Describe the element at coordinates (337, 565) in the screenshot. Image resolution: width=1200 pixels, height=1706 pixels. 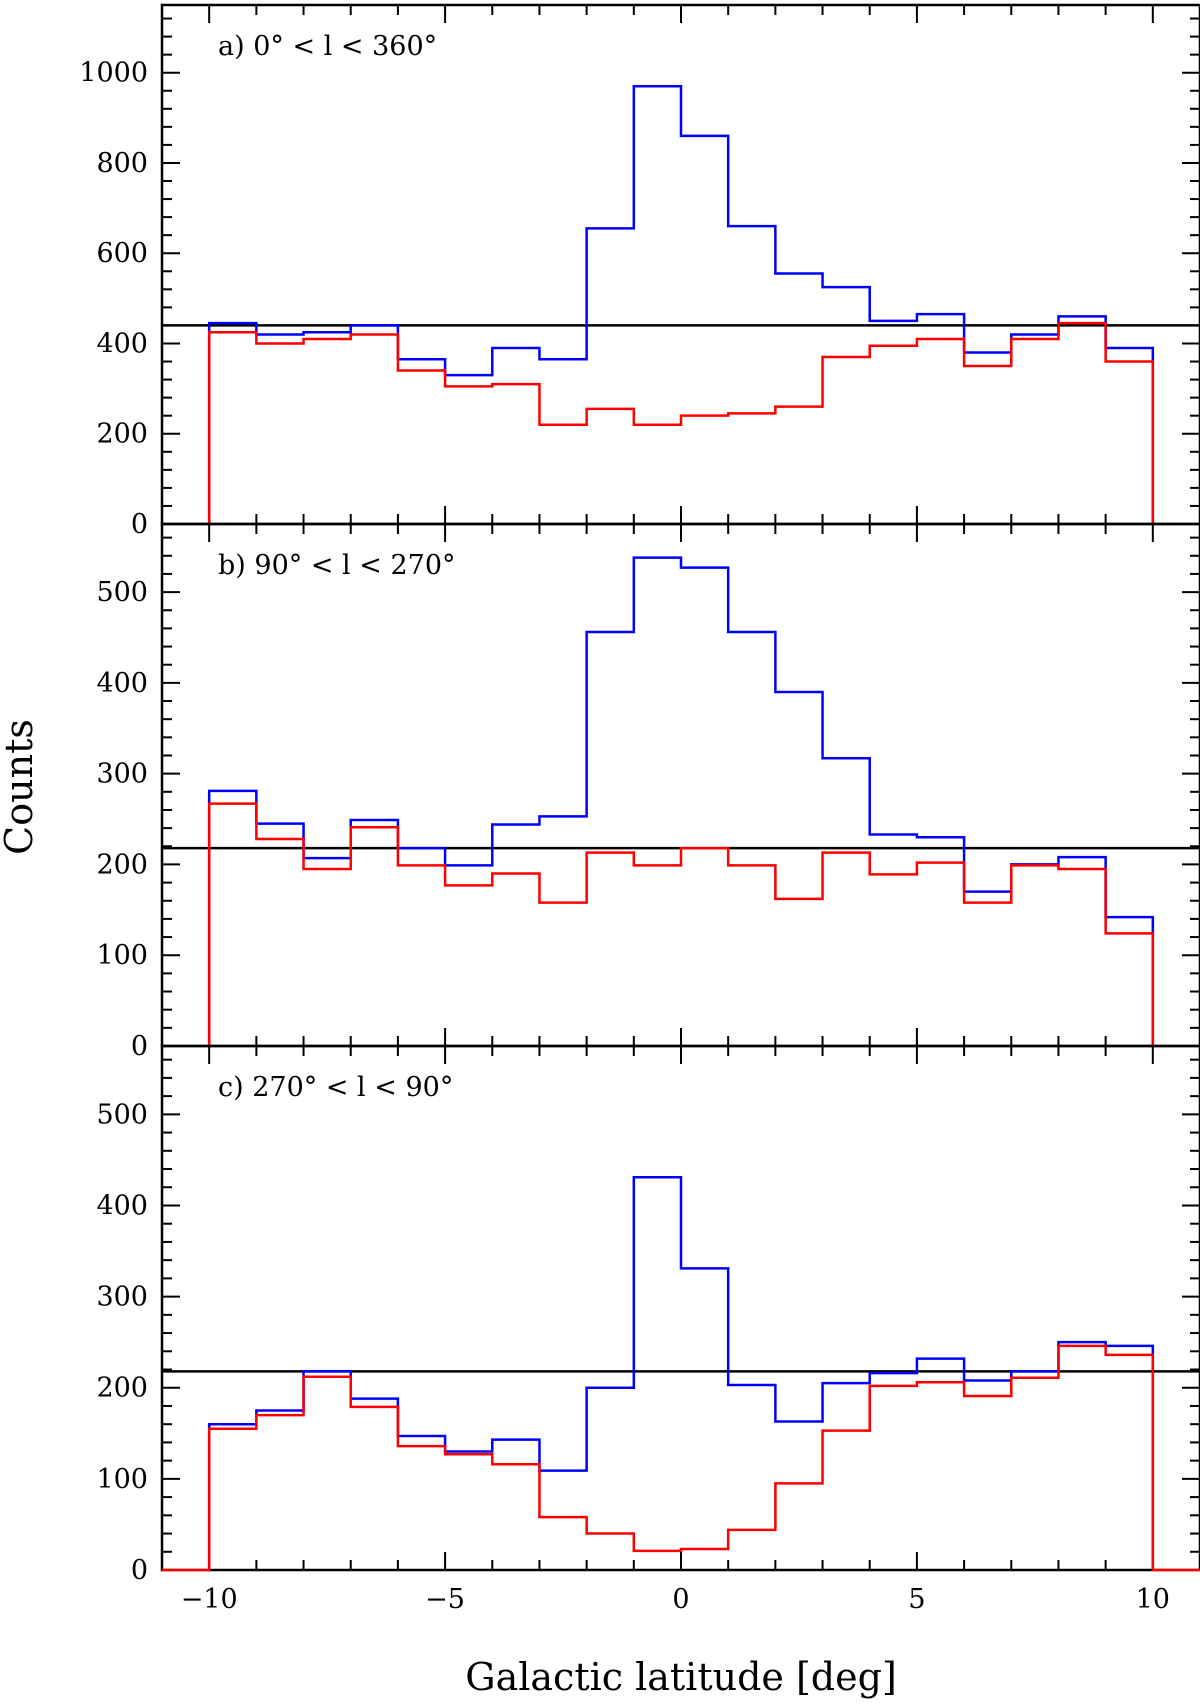
I see `panel-label: b) 90° < l < 270°` at that location.